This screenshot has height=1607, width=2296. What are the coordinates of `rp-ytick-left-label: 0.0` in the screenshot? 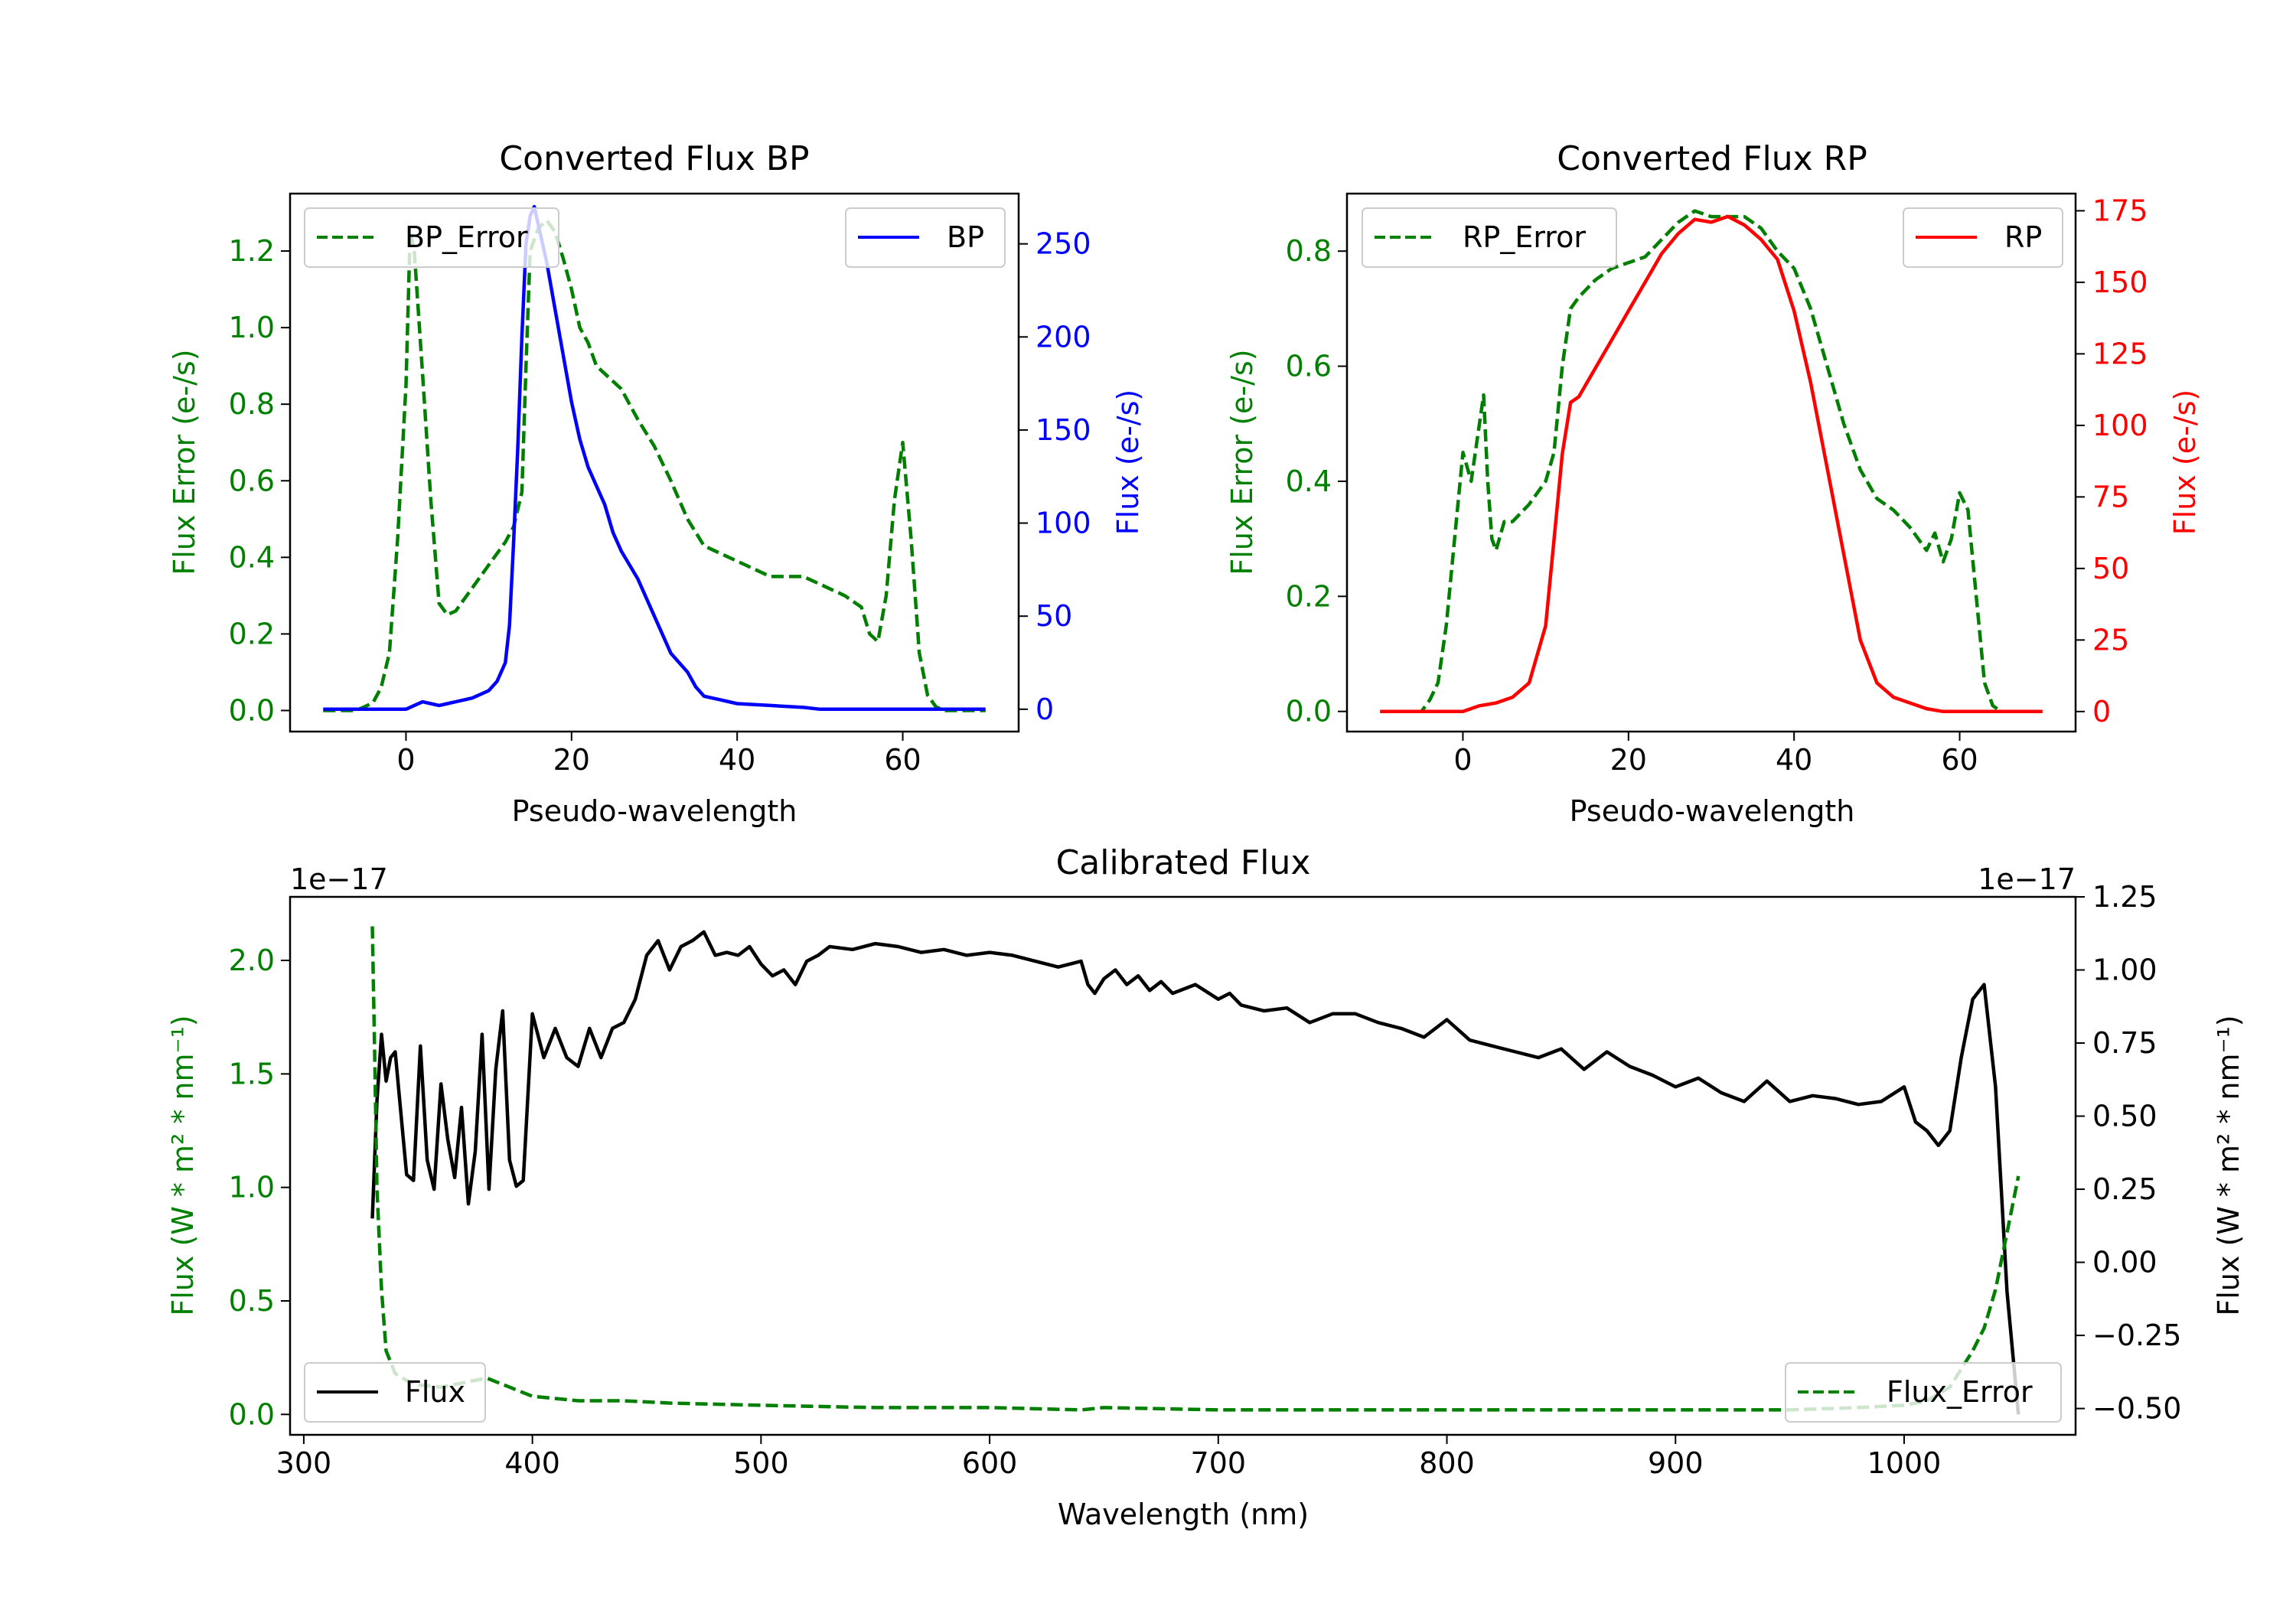 It's located at (1309, 712).